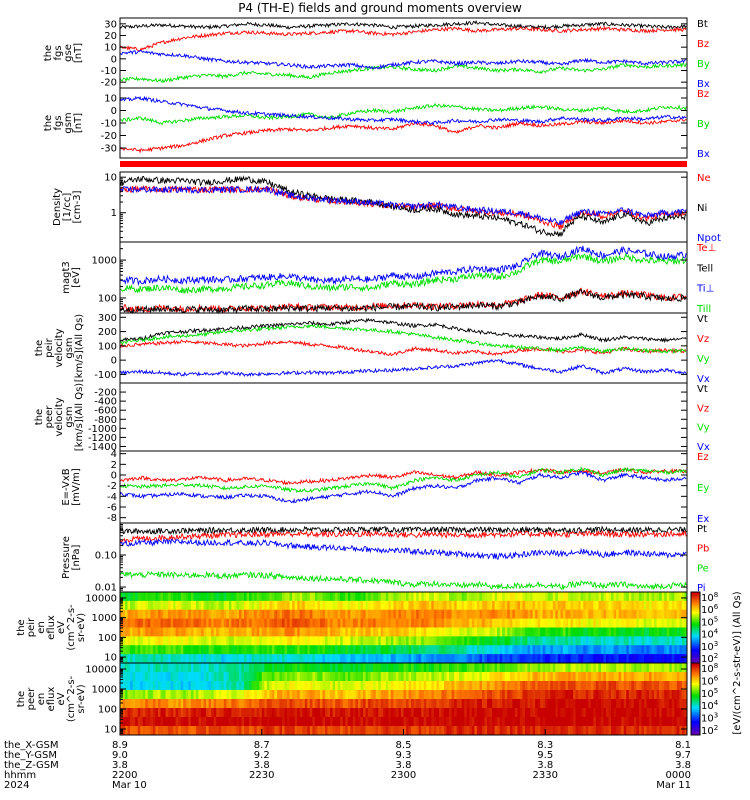 The height and width of the screenshot is (800, 750). What do you see at coordinates (403, 135) in the screenshot?
I see `series-line-Bz` at bounding box center [403, 135].